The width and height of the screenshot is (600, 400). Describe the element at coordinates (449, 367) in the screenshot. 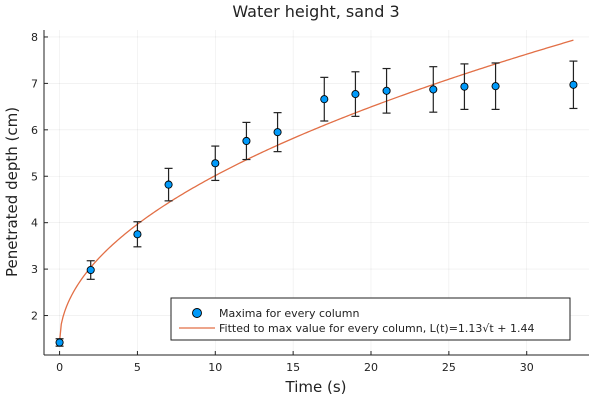

I see `x-tick-label: 25` at that location.